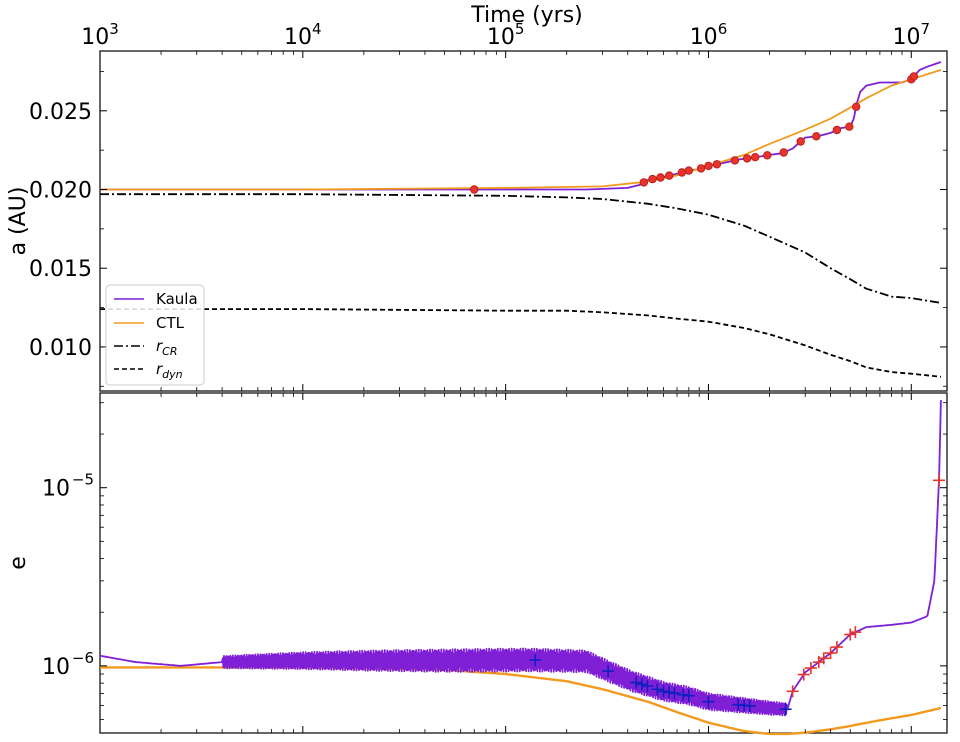 Image resolution: width=960 pixels, height=742 pixels. I want to click on legend: Kaula CTL rCR rdyn, so click(155, 335).